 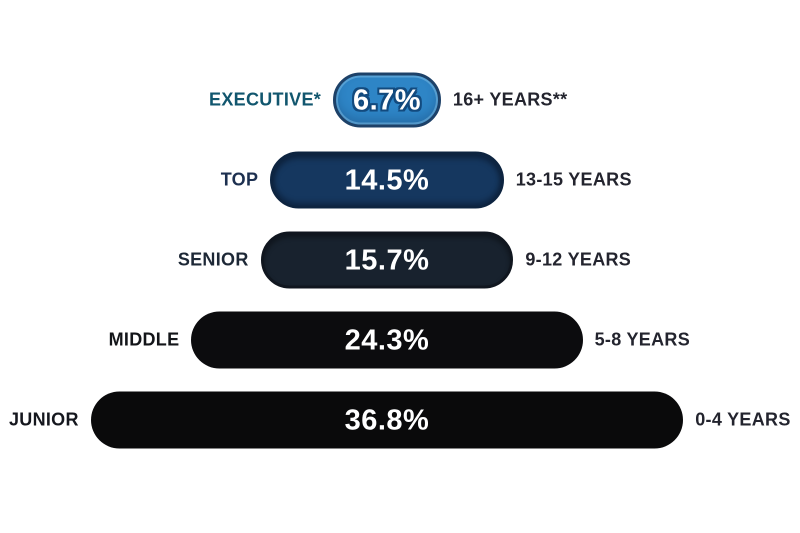 What do you see at coordinates (239, 179) in the screenshot?
I see `level-label-top: TOP` at bounding box center [239, 179].